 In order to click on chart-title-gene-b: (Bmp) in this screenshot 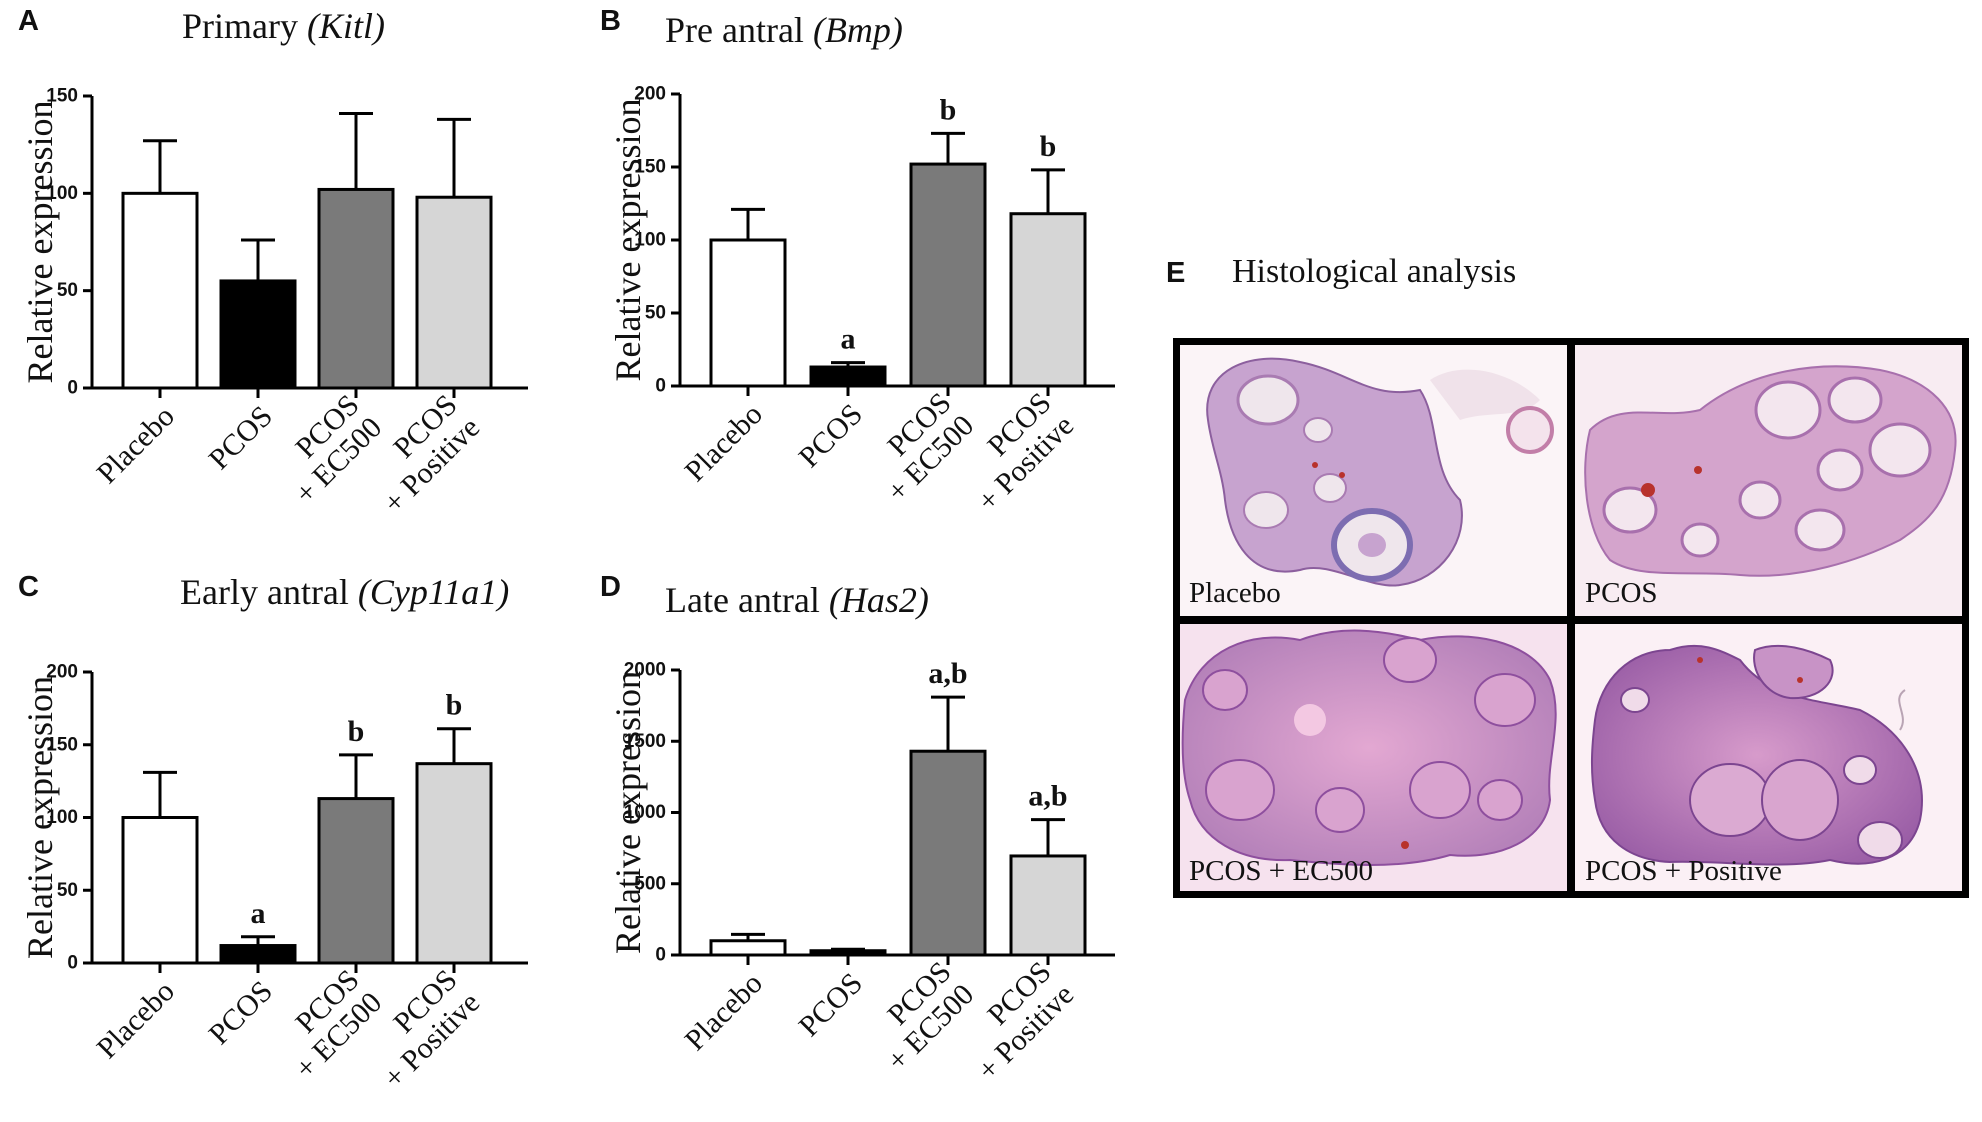, I will do `click(858, 30)`.